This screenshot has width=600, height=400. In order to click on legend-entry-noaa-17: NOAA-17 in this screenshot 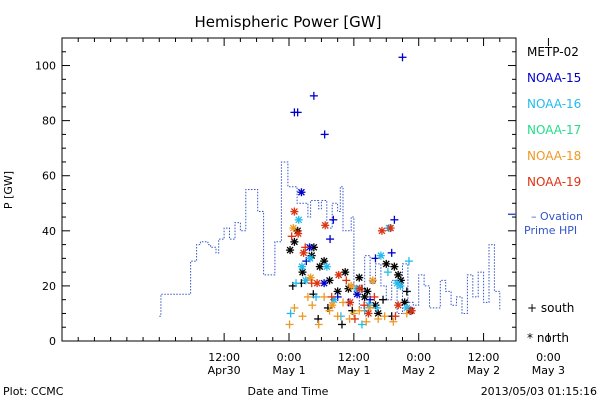, I will do `click(554, 130)`.